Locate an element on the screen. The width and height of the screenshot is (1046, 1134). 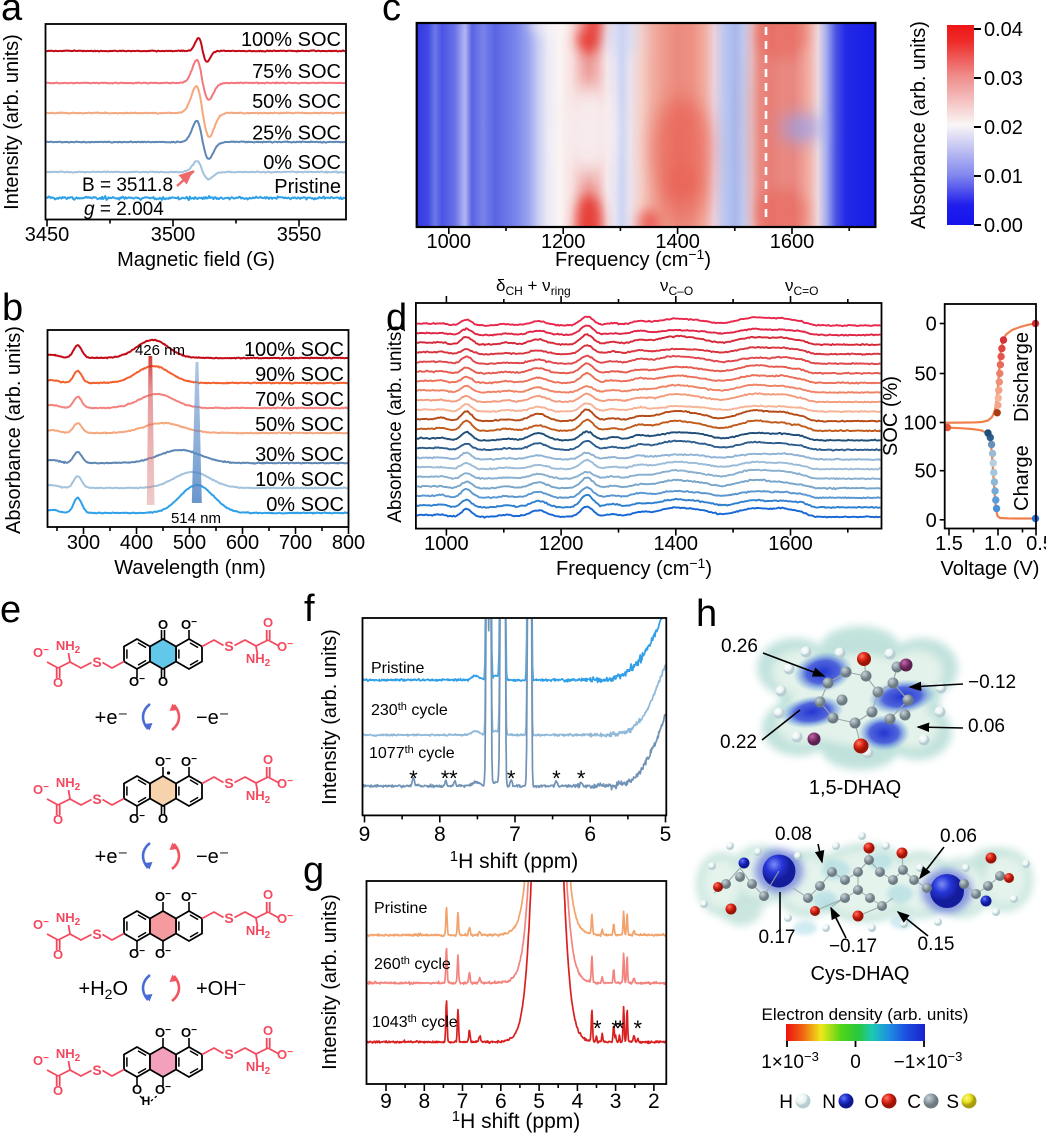
svg-text: 0.04 is located at coordinates (1003, 30).